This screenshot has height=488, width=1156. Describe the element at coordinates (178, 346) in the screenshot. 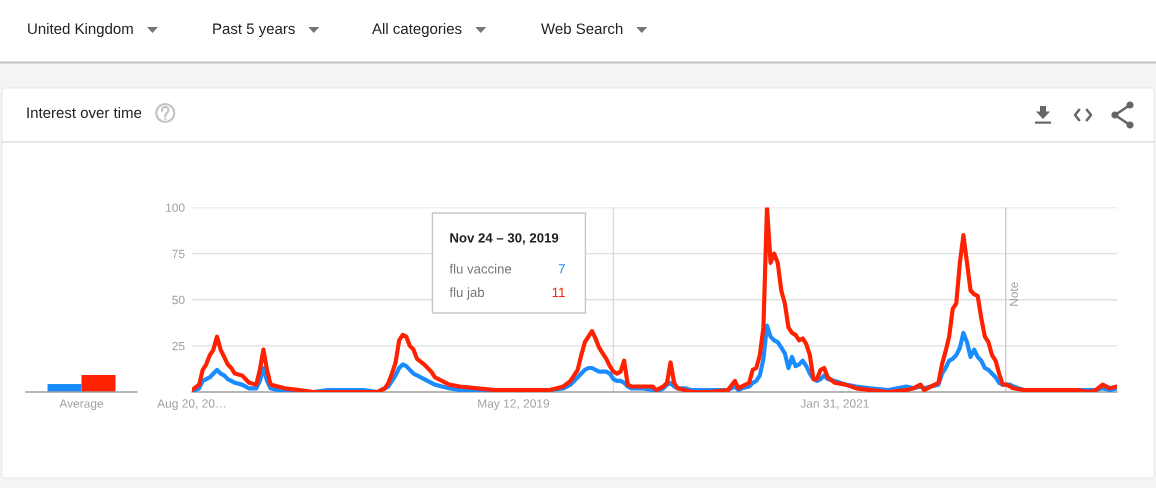

I see `y-tick-label: 25` at that location.